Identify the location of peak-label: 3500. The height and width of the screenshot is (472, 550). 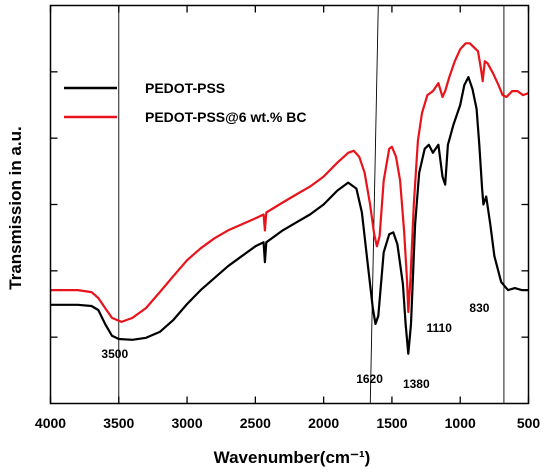
(114, 354).